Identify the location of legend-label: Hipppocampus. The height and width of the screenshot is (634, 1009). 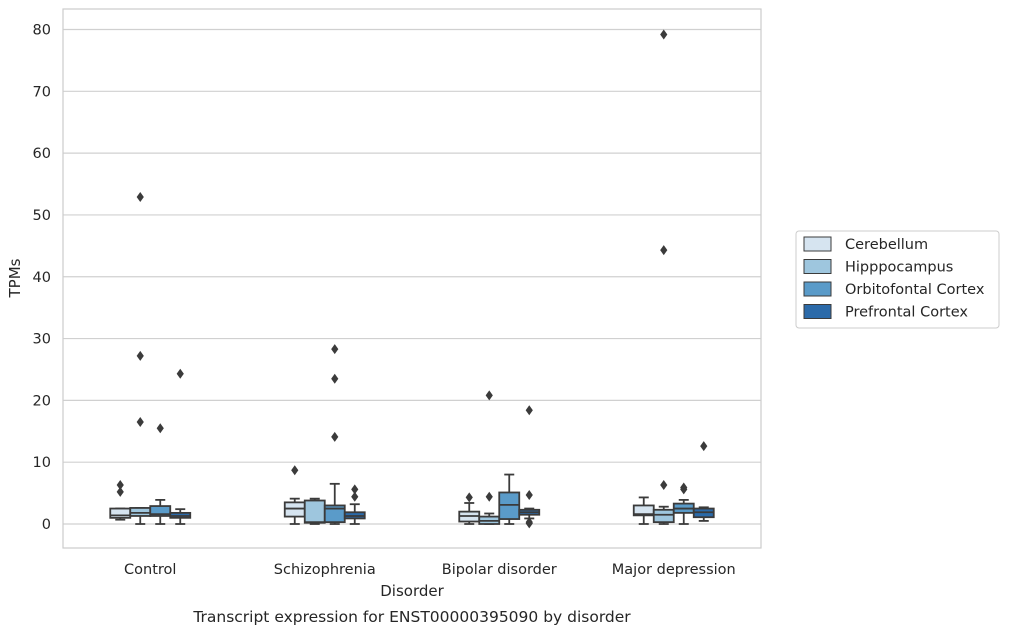
(899, 268).